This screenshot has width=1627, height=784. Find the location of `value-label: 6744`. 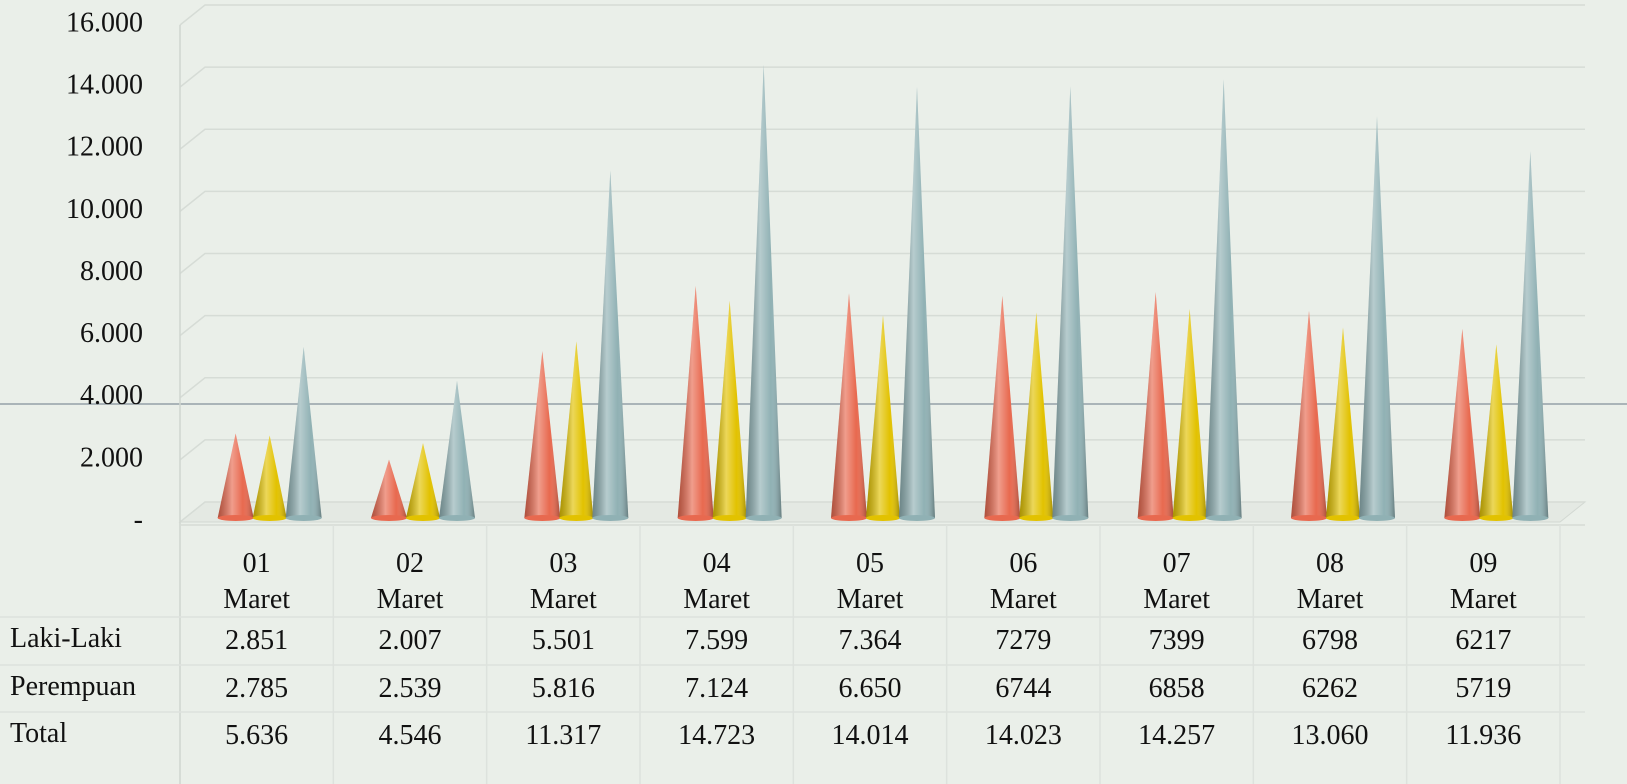

value-label: 6744 is located at coordinates (1023, 688).